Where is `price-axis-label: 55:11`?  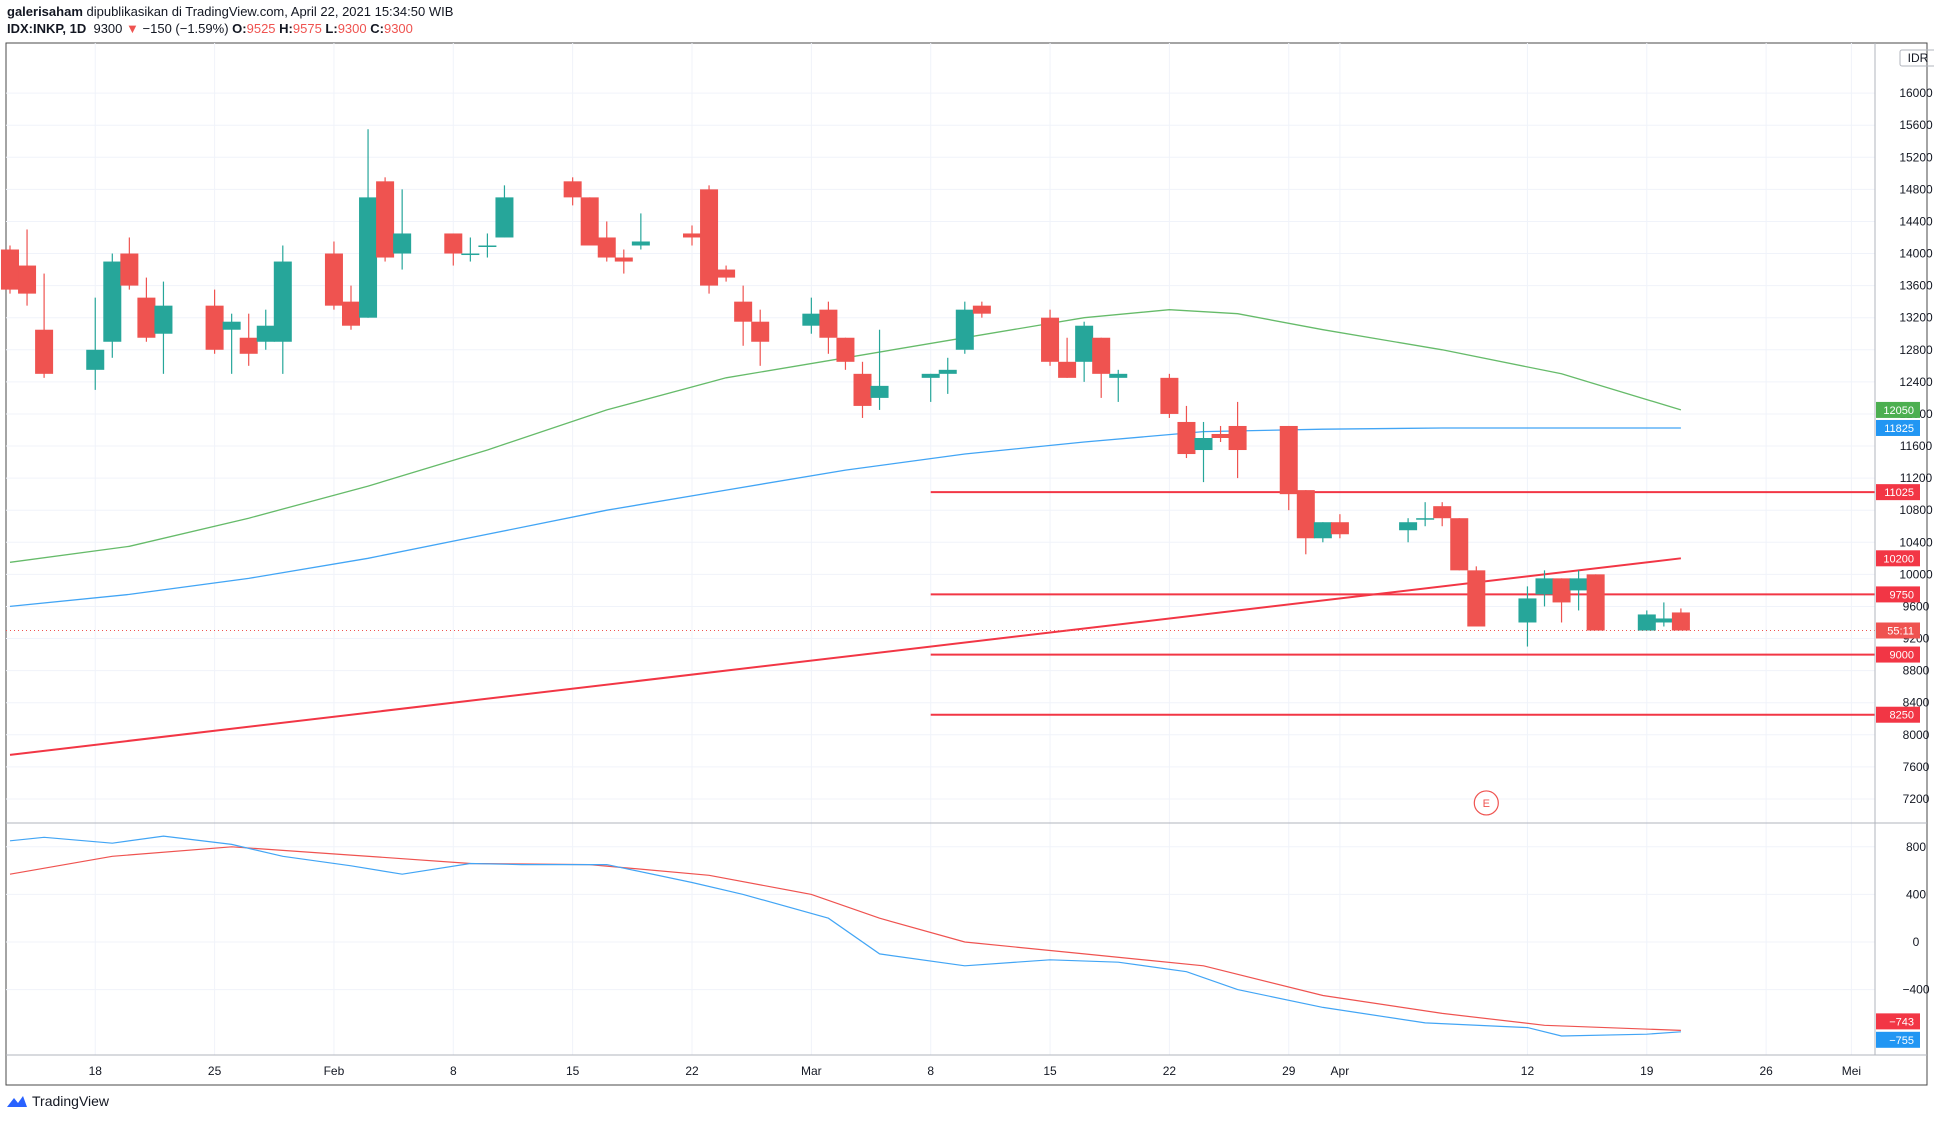
price-axis-label: 55:11 is located at coordinates (1898, 630).